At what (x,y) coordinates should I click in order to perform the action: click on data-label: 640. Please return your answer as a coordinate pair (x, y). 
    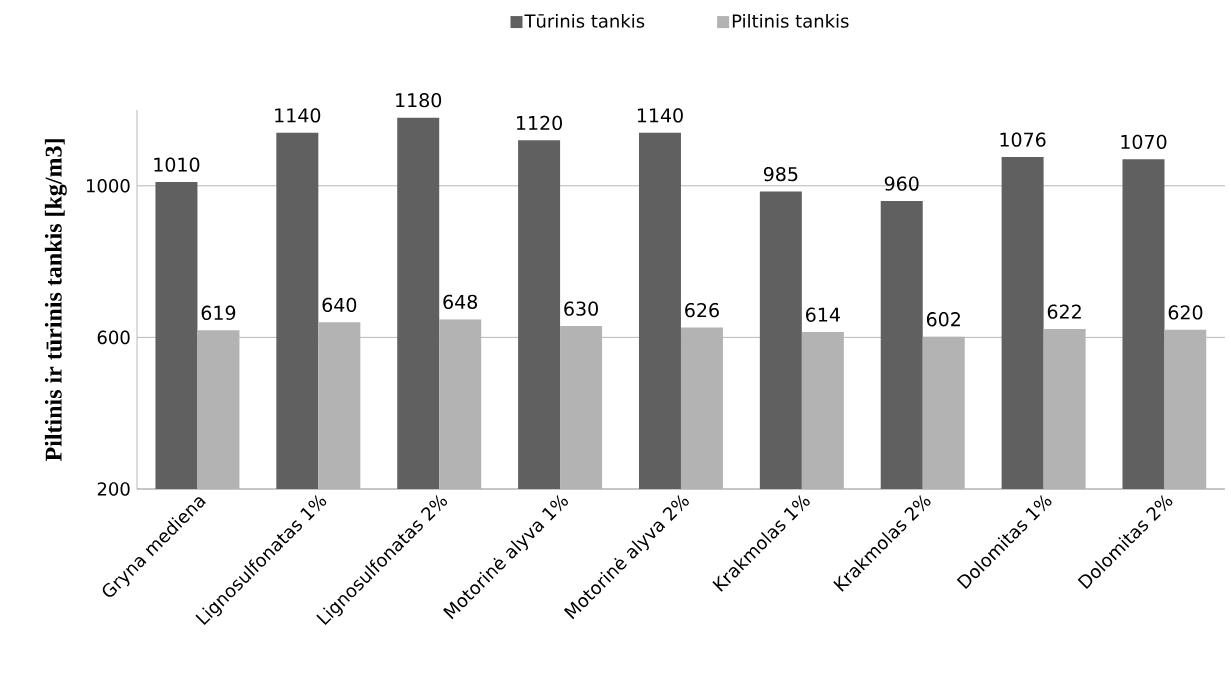
    Looking at the image, I should click on (339, 305).